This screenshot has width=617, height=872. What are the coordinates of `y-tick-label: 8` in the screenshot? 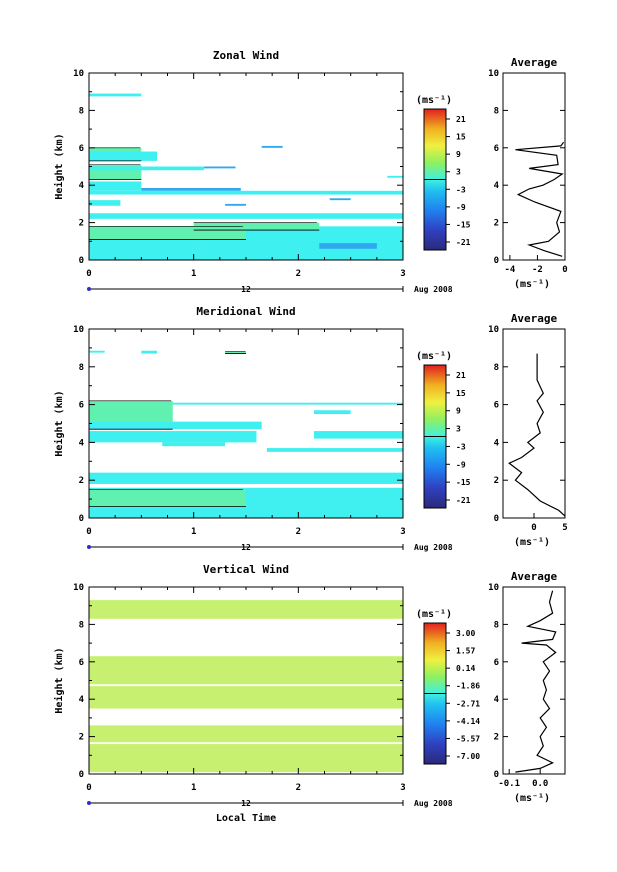 It's located at (81, 368).